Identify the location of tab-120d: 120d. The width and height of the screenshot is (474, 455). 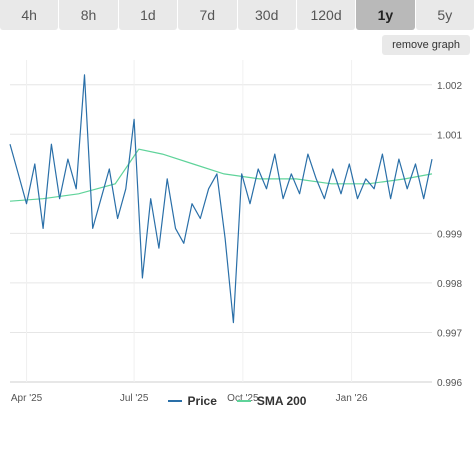
(326, 15).